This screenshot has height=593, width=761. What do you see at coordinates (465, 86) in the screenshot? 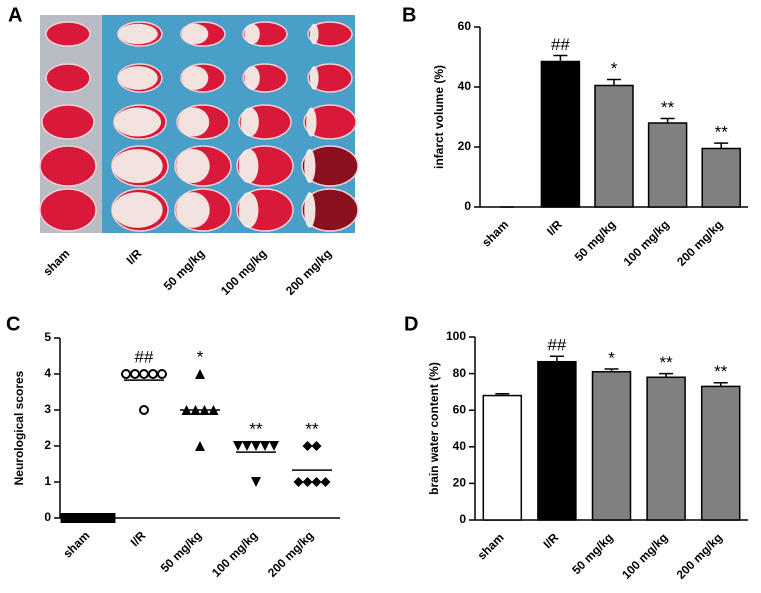
I see `y-tick-label: 40` at bounding box center [465, 86].